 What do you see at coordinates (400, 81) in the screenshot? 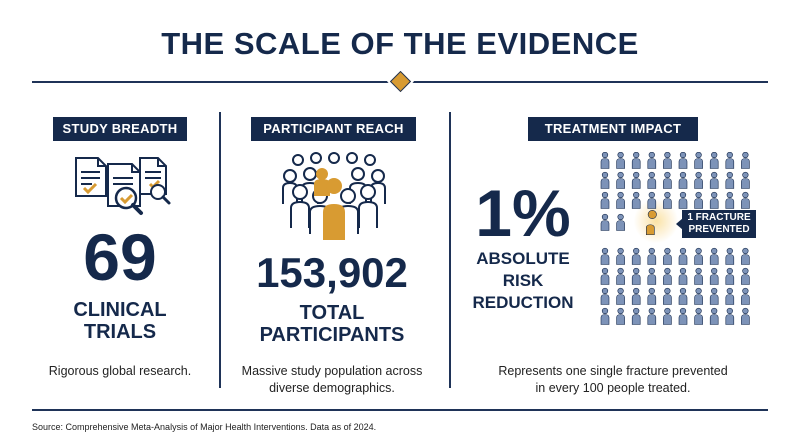
I see `diamond-ornament` at bounding box center [400, 81].